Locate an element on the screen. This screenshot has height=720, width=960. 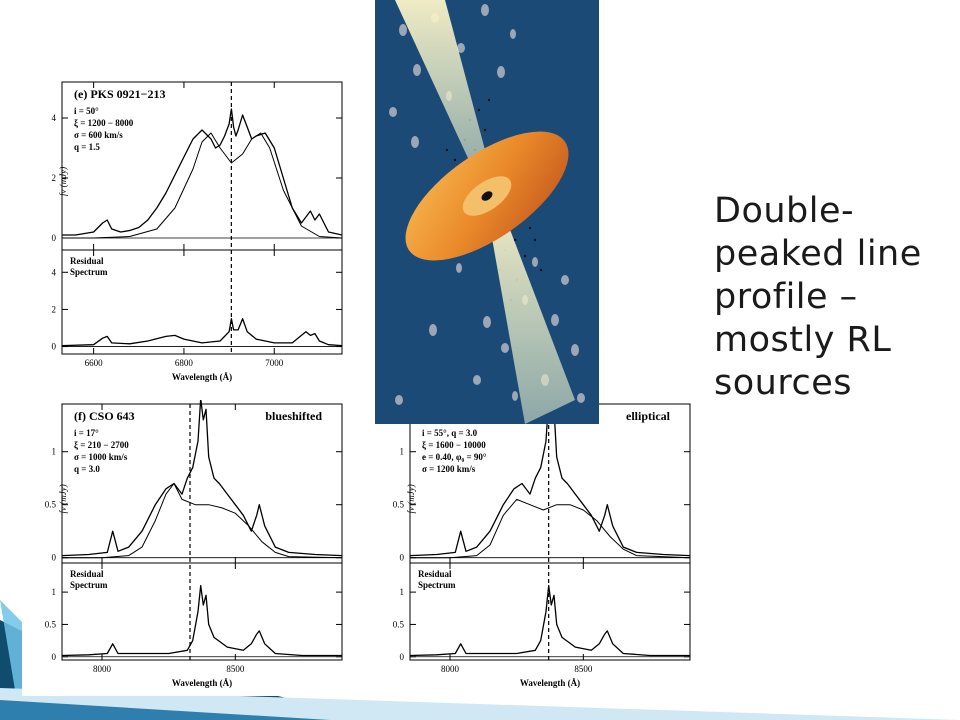
model-param: e = 0.40, φ₀ = 90° is located at coordinates (454, 457).